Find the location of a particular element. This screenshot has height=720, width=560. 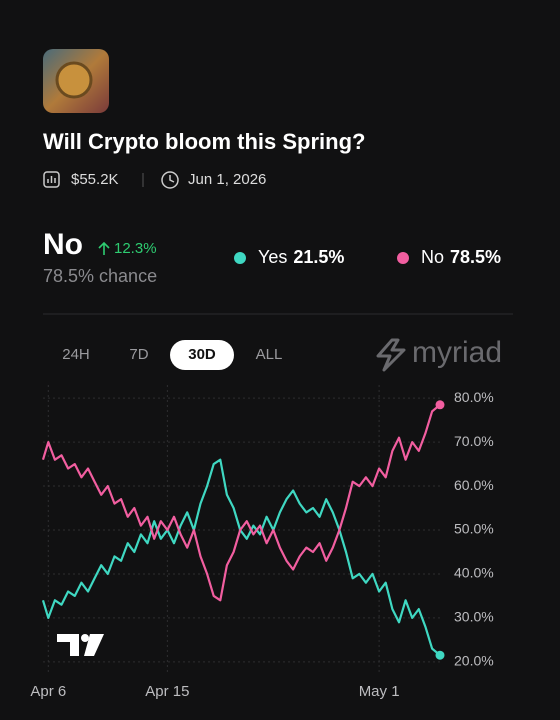

tab: ALL is located at coordinates (269, 354).